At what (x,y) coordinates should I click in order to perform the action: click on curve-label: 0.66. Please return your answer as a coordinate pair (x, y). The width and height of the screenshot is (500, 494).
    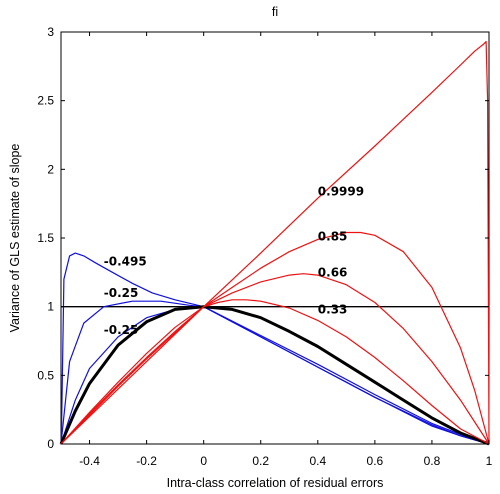
    Looking at the image, I should click on (333, 272).